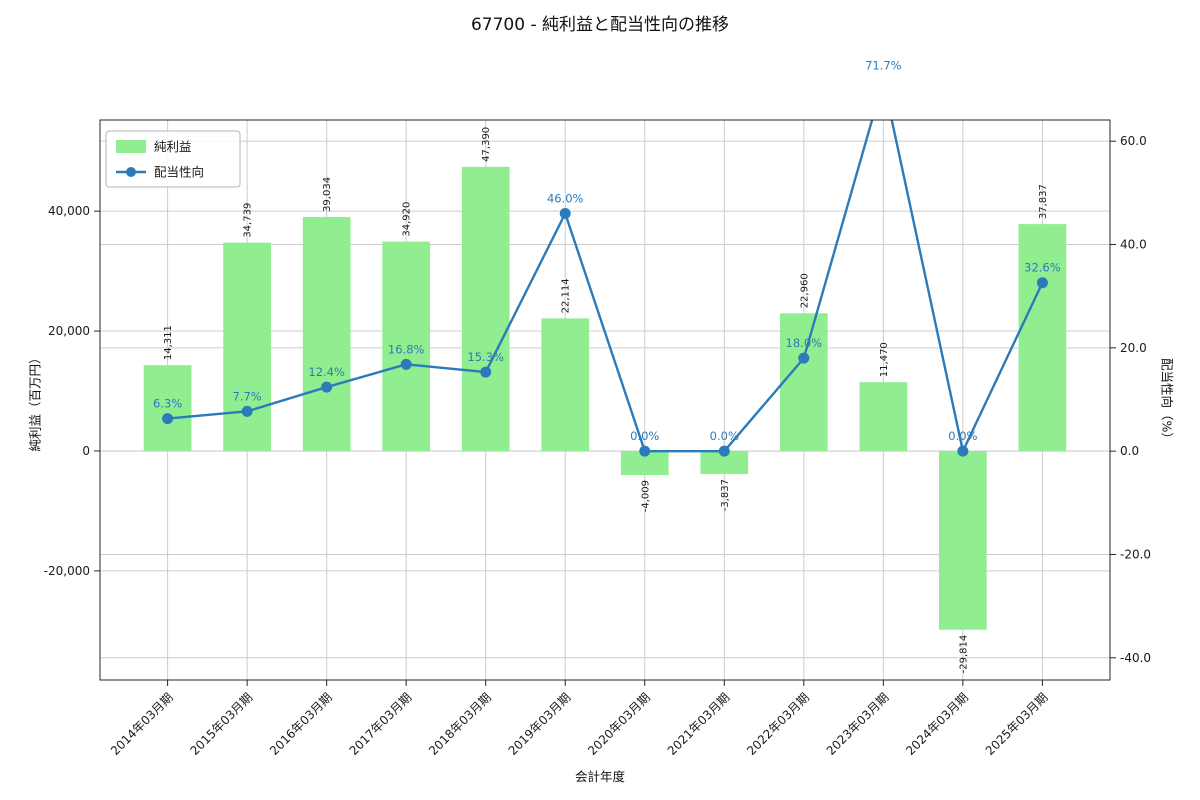  Describe the element at coordinates (1042, 268) in the screenshot. I see `payout-value-label: 32.6%` at that location.